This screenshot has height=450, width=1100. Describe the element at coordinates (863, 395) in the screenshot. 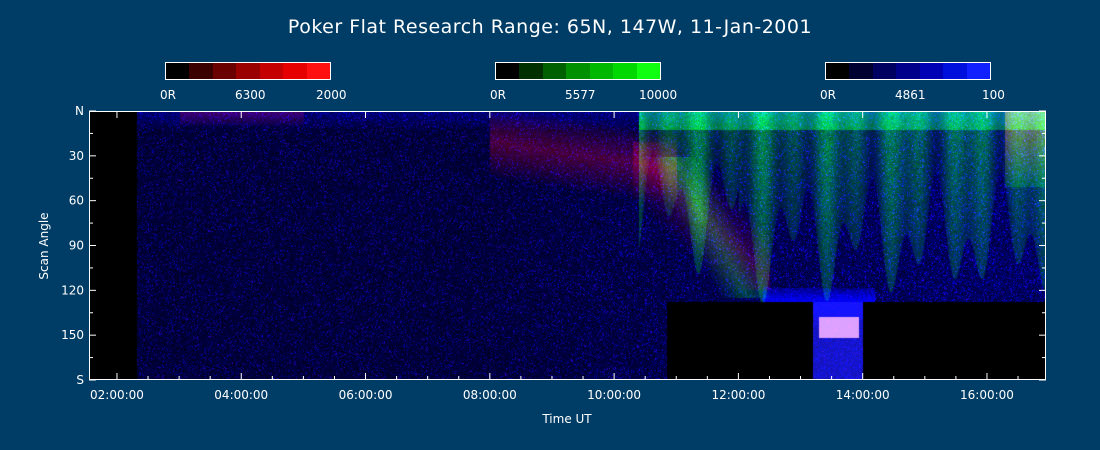

I see `x-tick-label: 14:00:00` at that location.